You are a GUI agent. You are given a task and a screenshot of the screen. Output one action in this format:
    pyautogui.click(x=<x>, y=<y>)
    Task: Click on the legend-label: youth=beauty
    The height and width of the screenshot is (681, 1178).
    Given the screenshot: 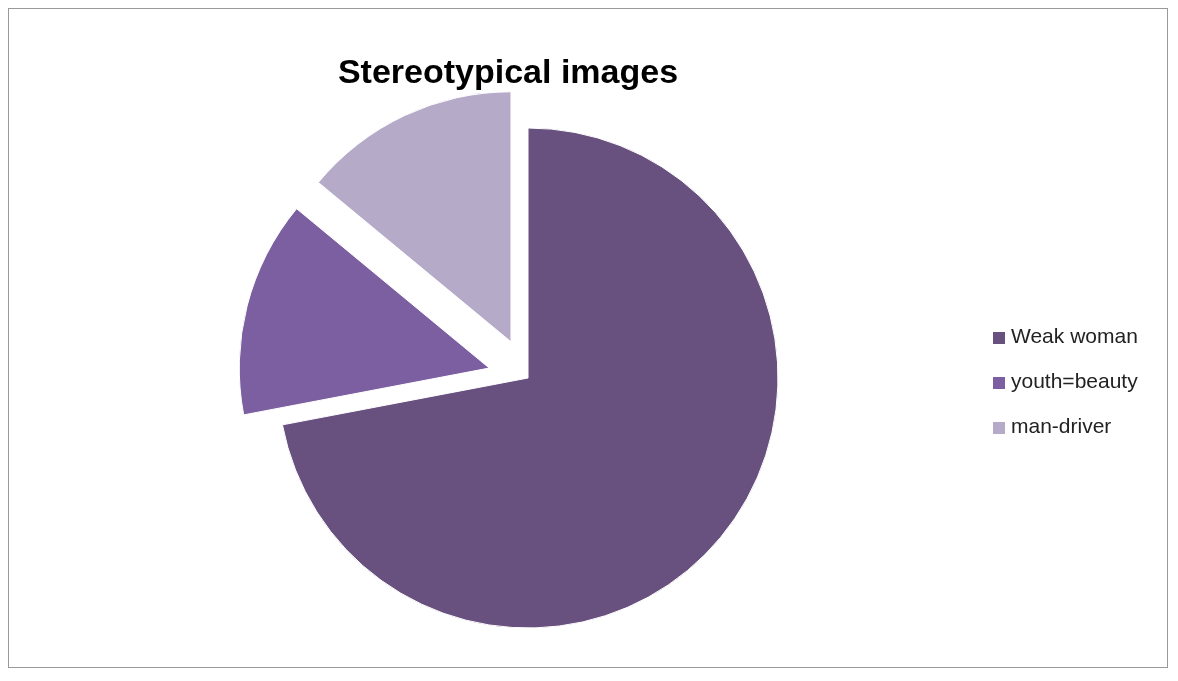 What is the action you would take?
    pyautogui.click(x=1075, y=380)
    